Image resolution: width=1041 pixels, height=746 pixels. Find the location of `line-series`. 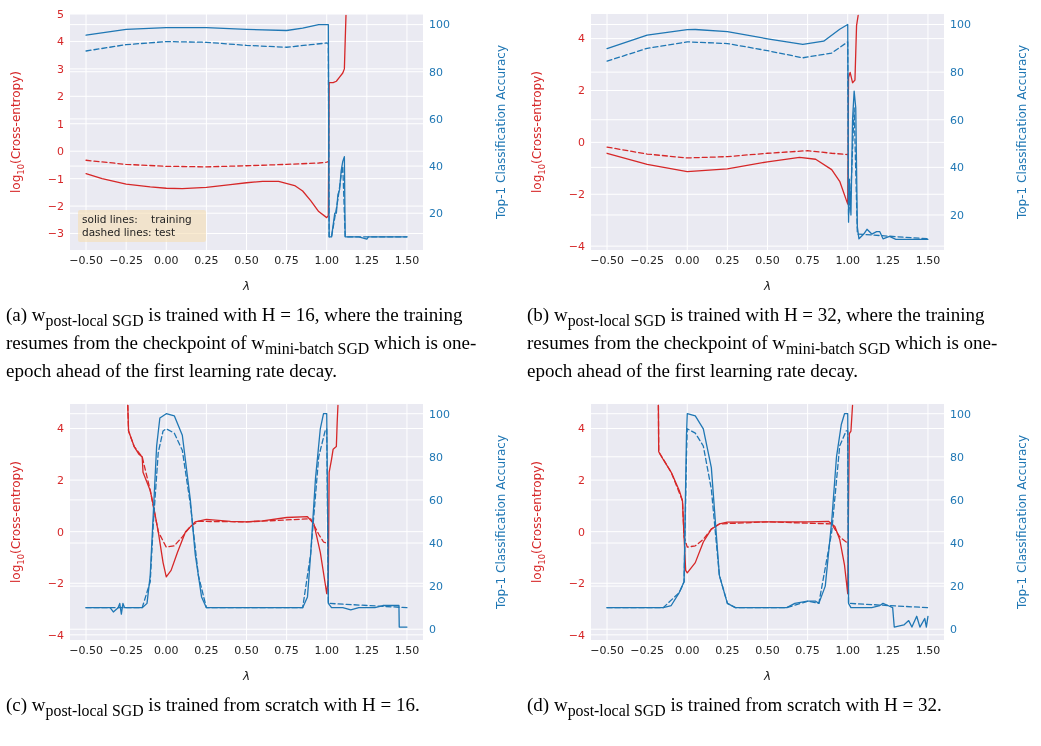

line-series is located at coordinates (207, 163).